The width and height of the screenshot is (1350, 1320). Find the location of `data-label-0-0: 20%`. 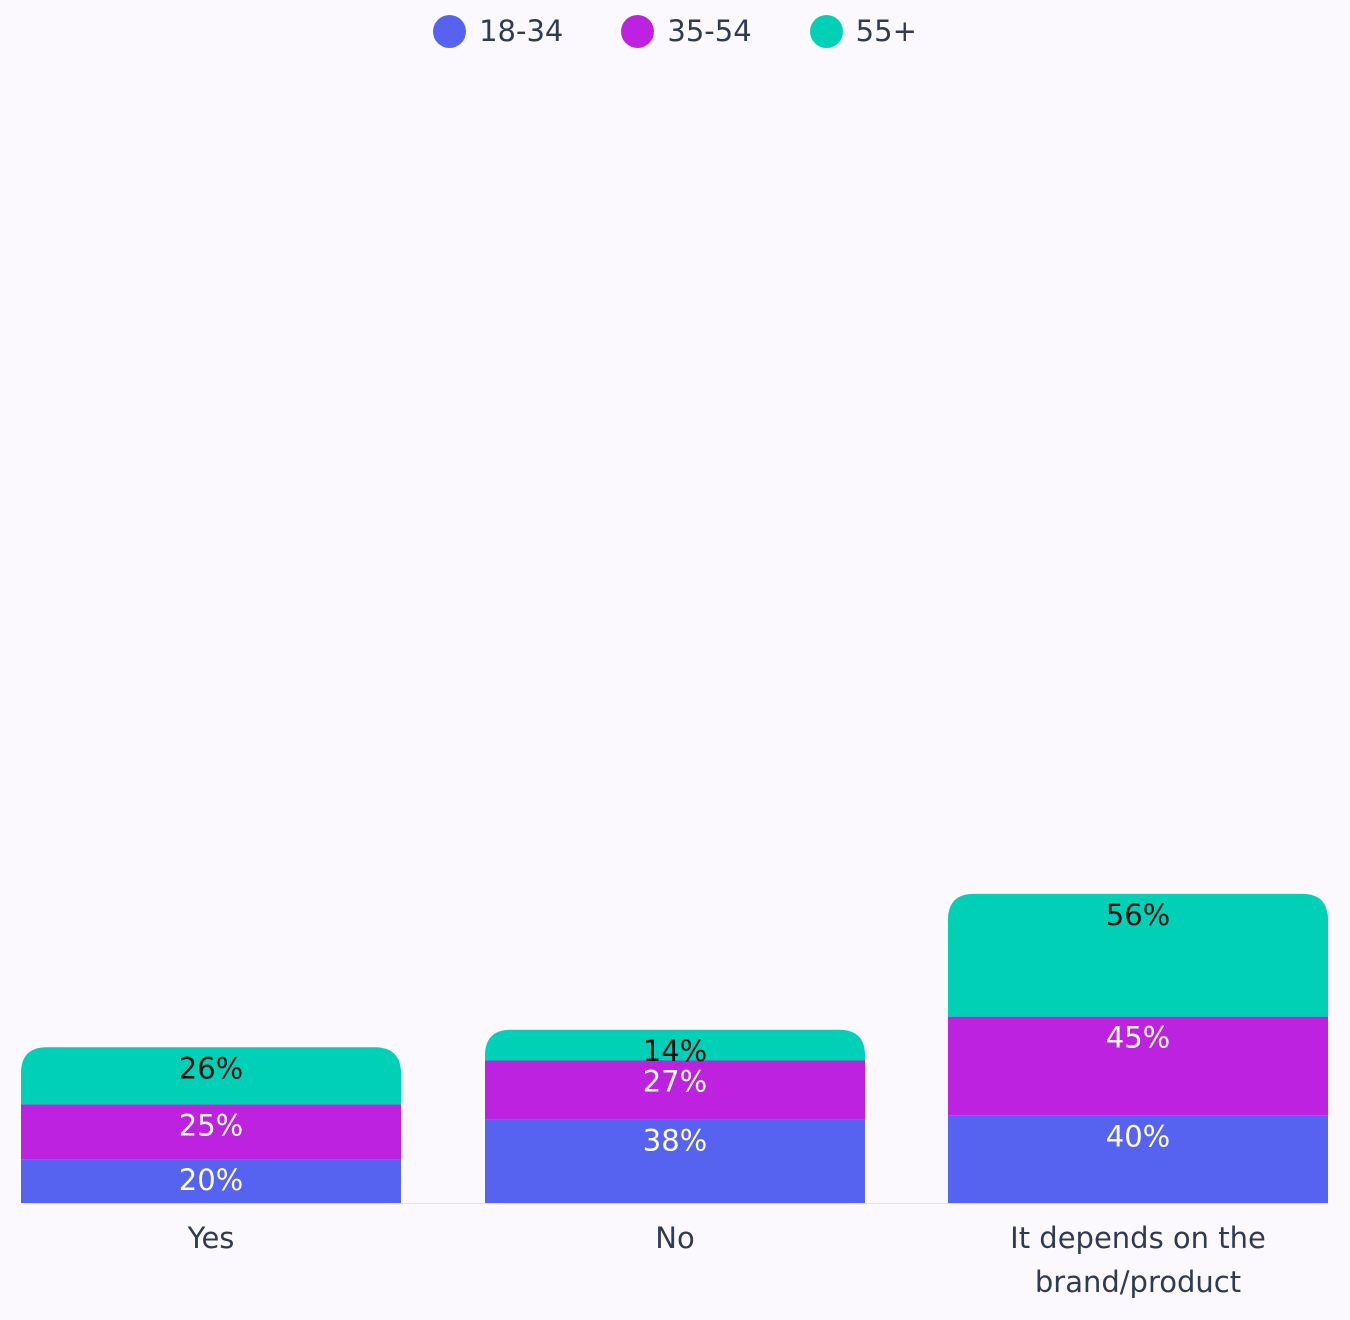

data-label-0-0: 20% is located at coordinates (211, 1180).